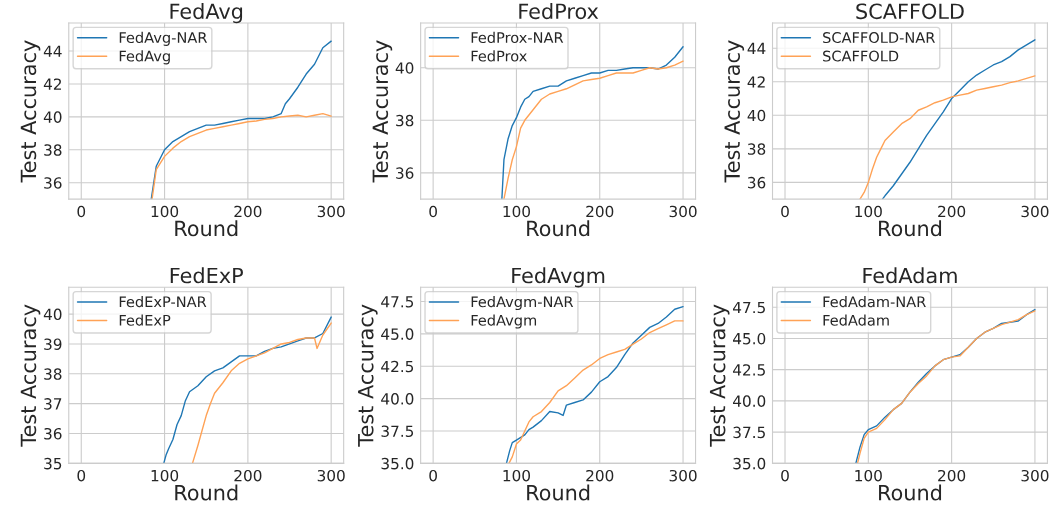  What do you see at coordinates (499, 56) in the screenshot?
I see `legend-label: FedProx` at bounding box center [499, 56].